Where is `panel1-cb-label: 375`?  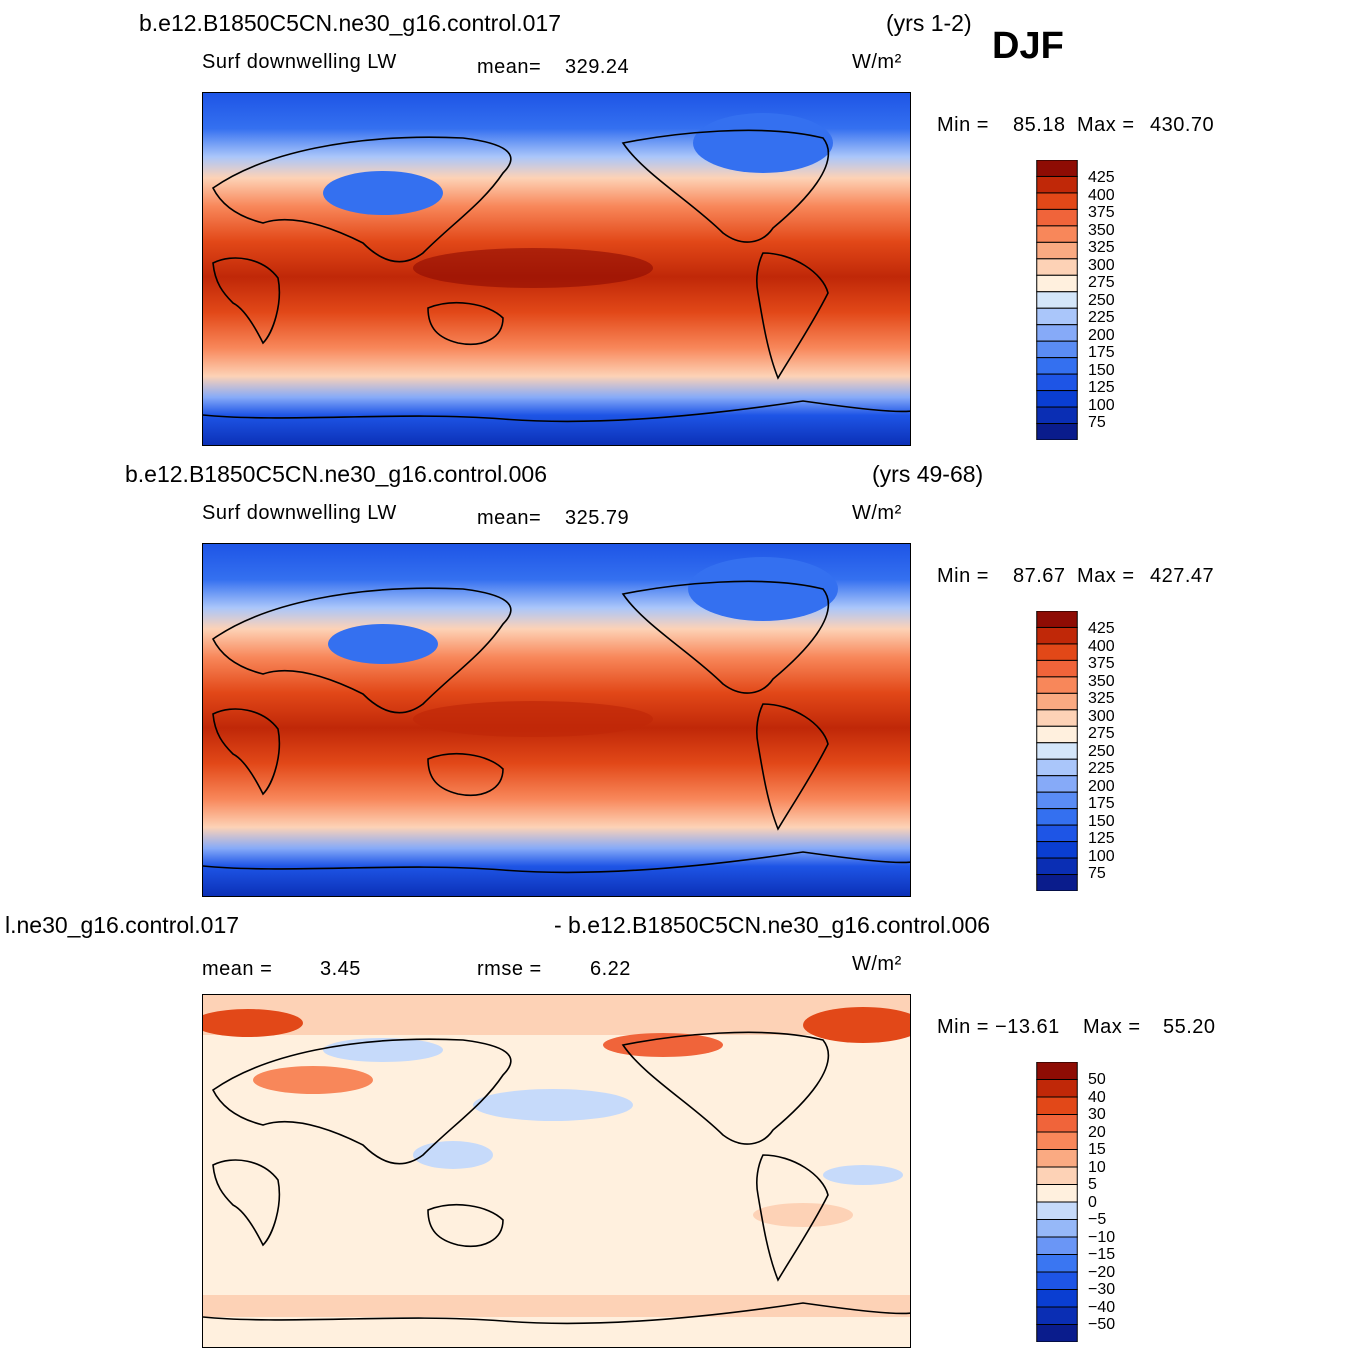
panel1-cb-label: 375 is located at coordinates (1101, 212).